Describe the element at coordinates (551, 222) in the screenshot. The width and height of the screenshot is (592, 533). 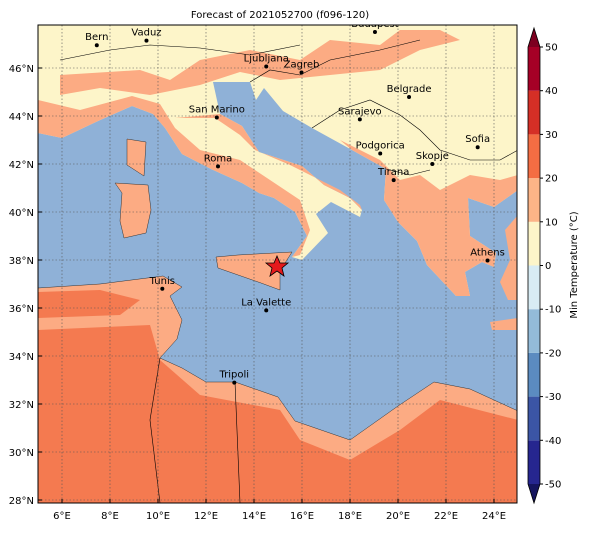
I see `colorbar-tick-label: 10` at that location.